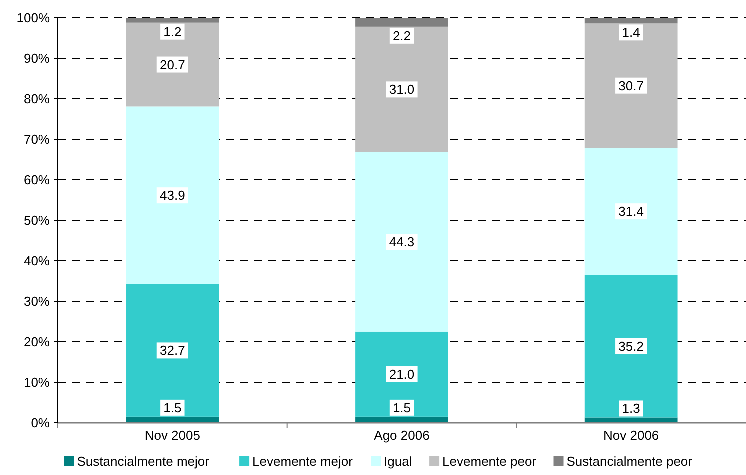  I want to click on y-tick-label: 90%, so click(37, 58).